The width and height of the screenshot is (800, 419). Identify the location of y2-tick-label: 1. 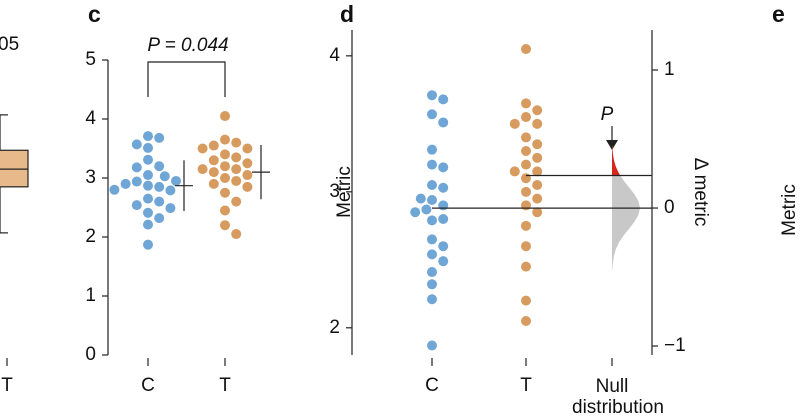
(669, 69).